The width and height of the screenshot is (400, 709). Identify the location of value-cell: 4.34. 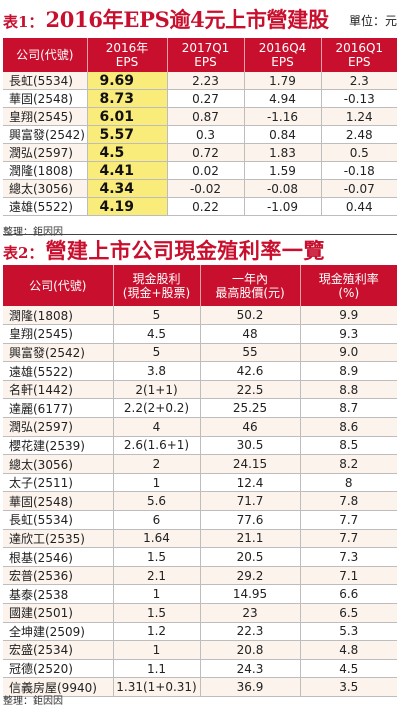
(127, 189).